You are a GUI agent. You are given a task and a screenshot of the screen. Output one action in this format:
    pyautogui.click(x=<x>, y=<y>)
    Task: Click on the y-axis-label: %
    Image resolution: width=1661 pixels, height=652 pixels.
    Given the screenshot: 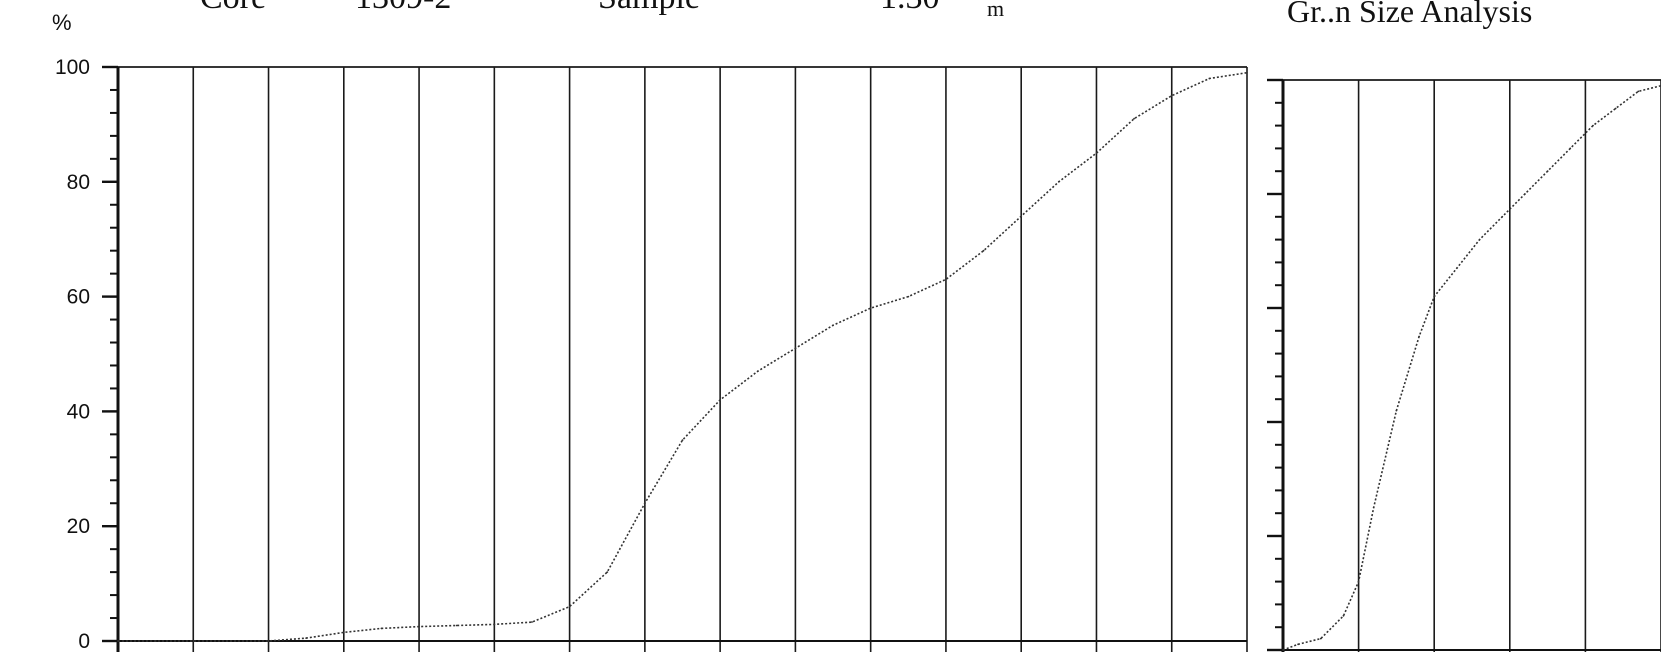 What is the action you would take?
    pyautogui.click(x=62, y=22)
    